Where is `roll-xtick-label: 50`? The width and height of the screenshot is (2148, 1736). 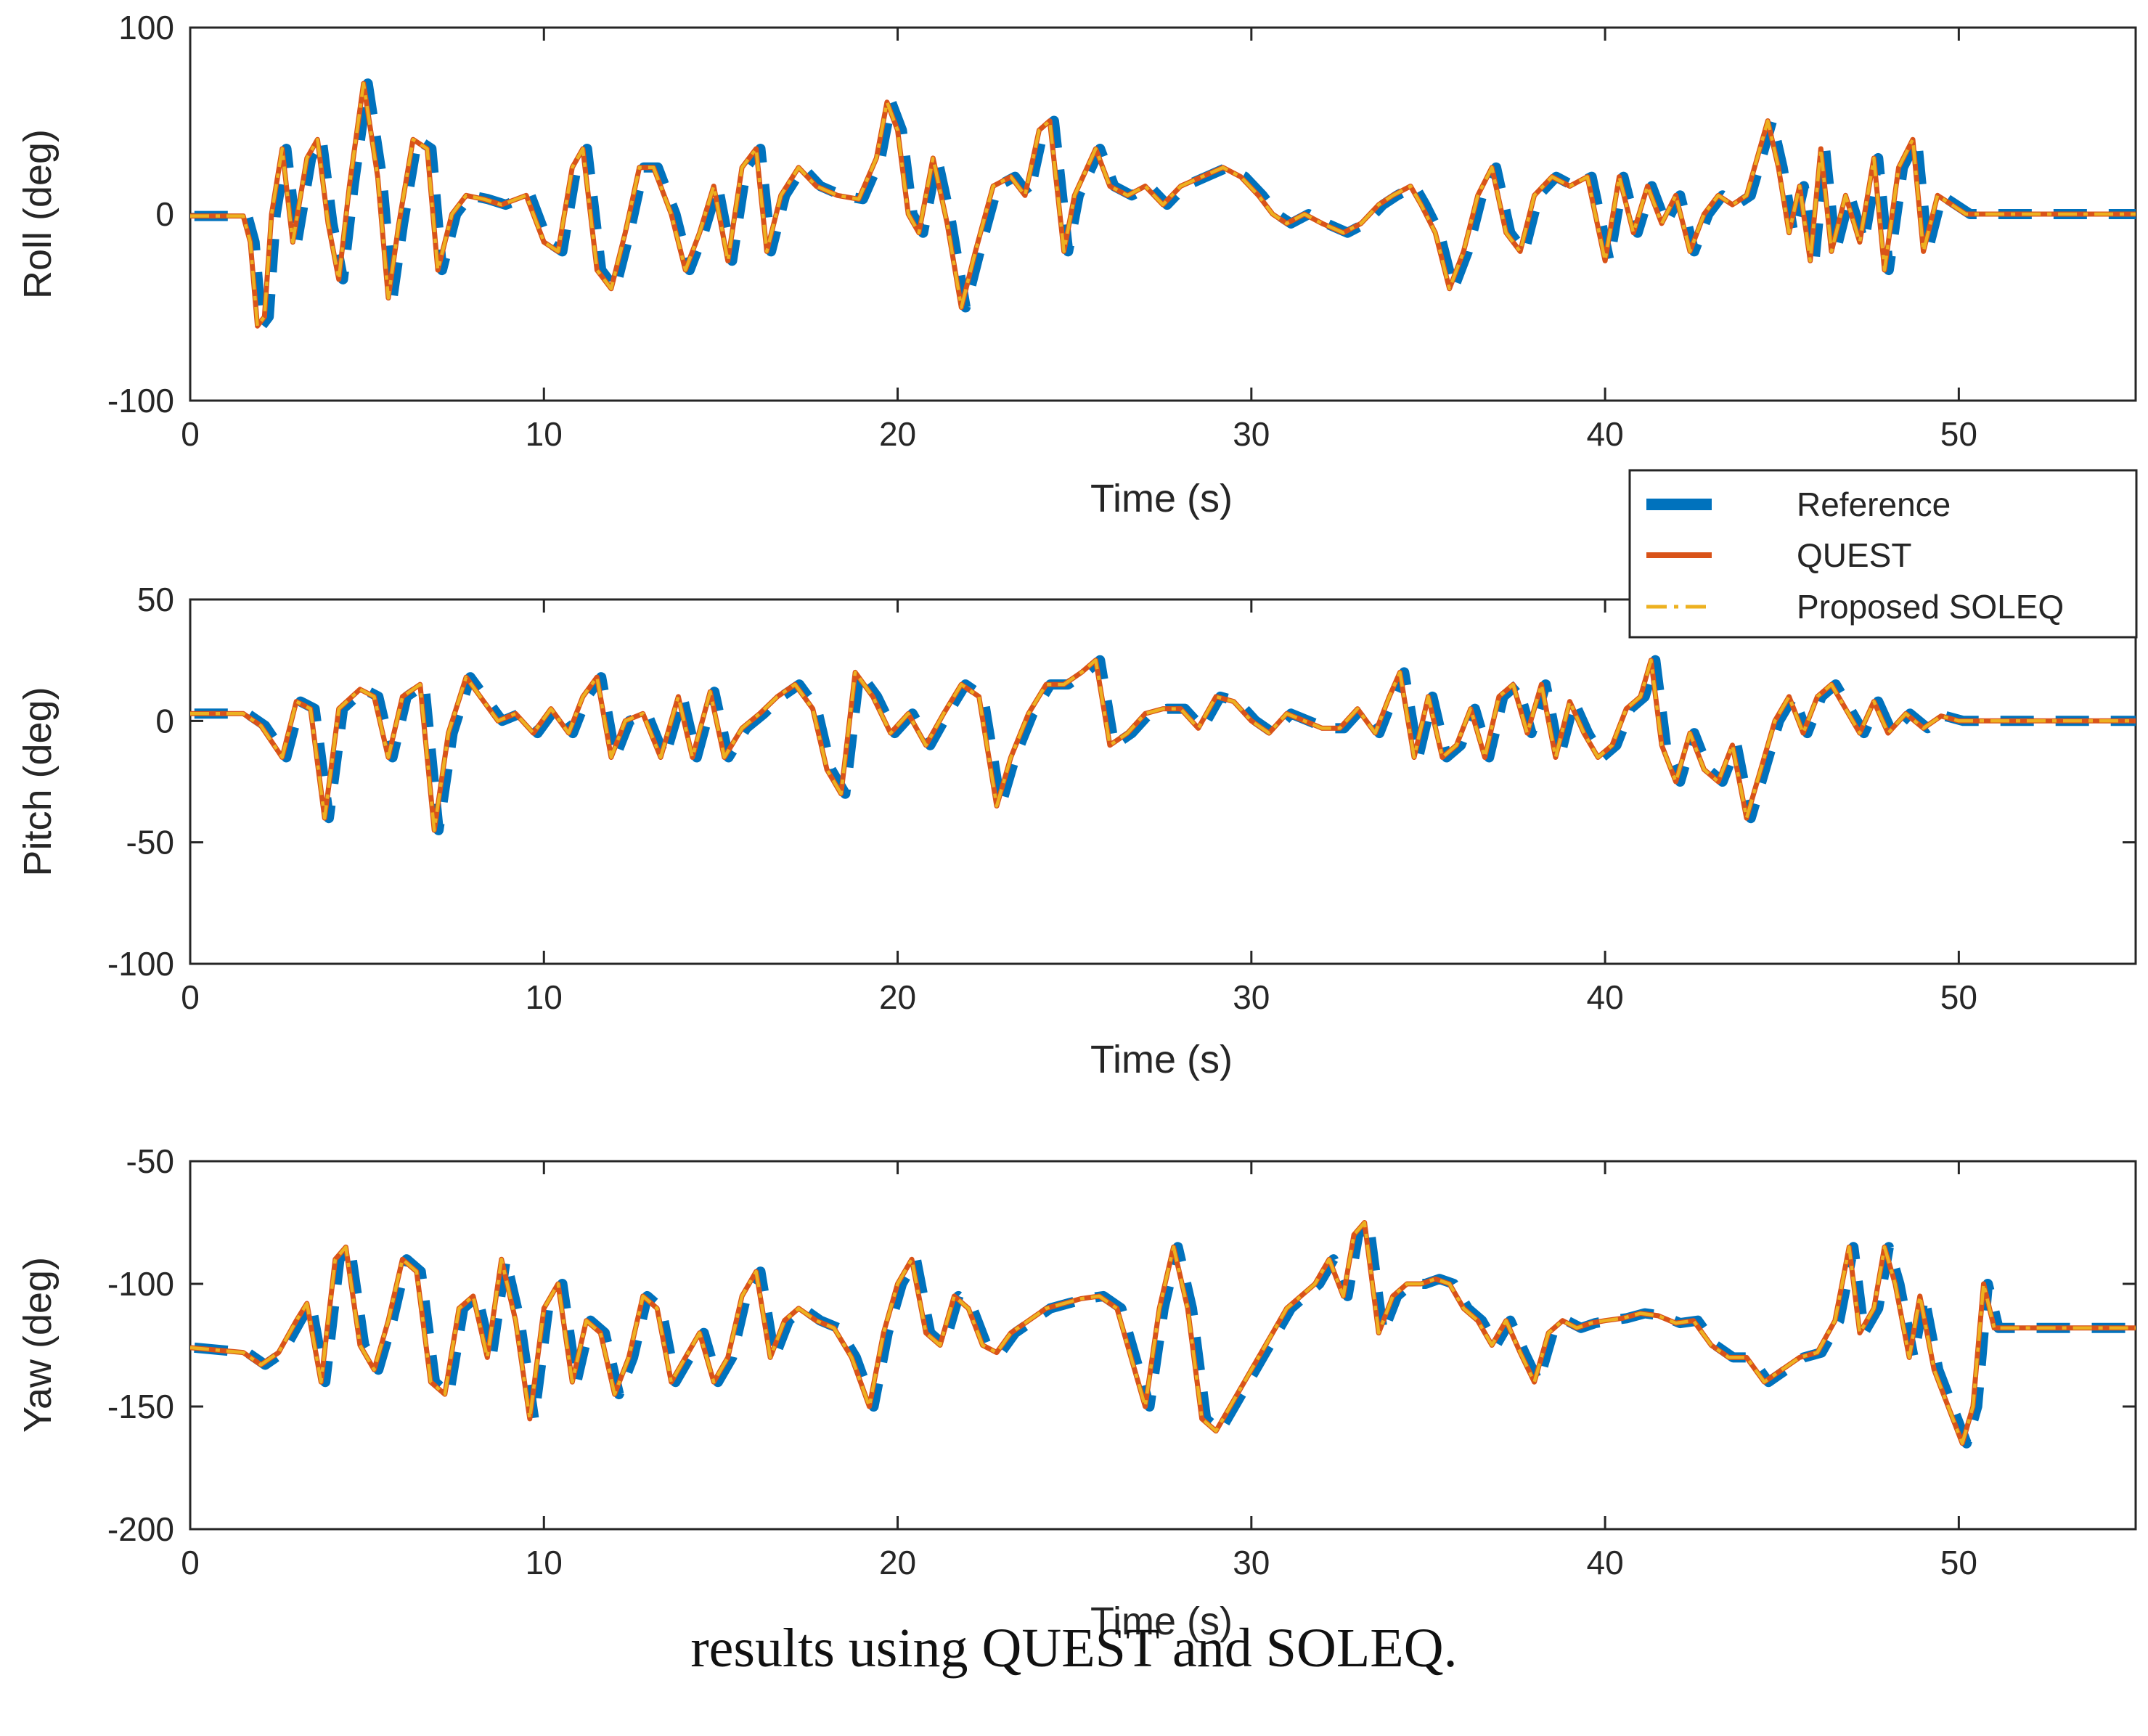
roll-xtick-label: 50 is located at coordinates (1958, 434).